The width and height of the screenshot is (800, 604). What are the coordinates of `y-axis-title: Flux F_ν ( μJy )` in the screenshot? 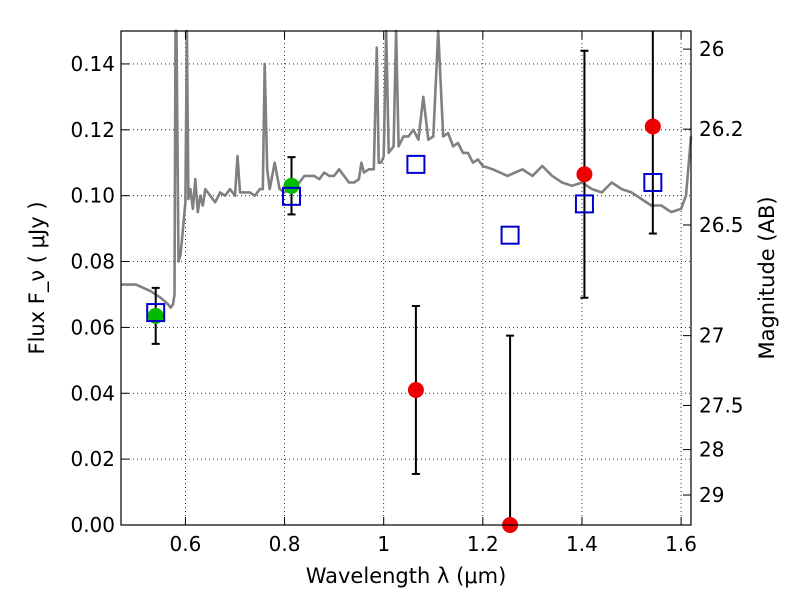 It's located at (37, 277).